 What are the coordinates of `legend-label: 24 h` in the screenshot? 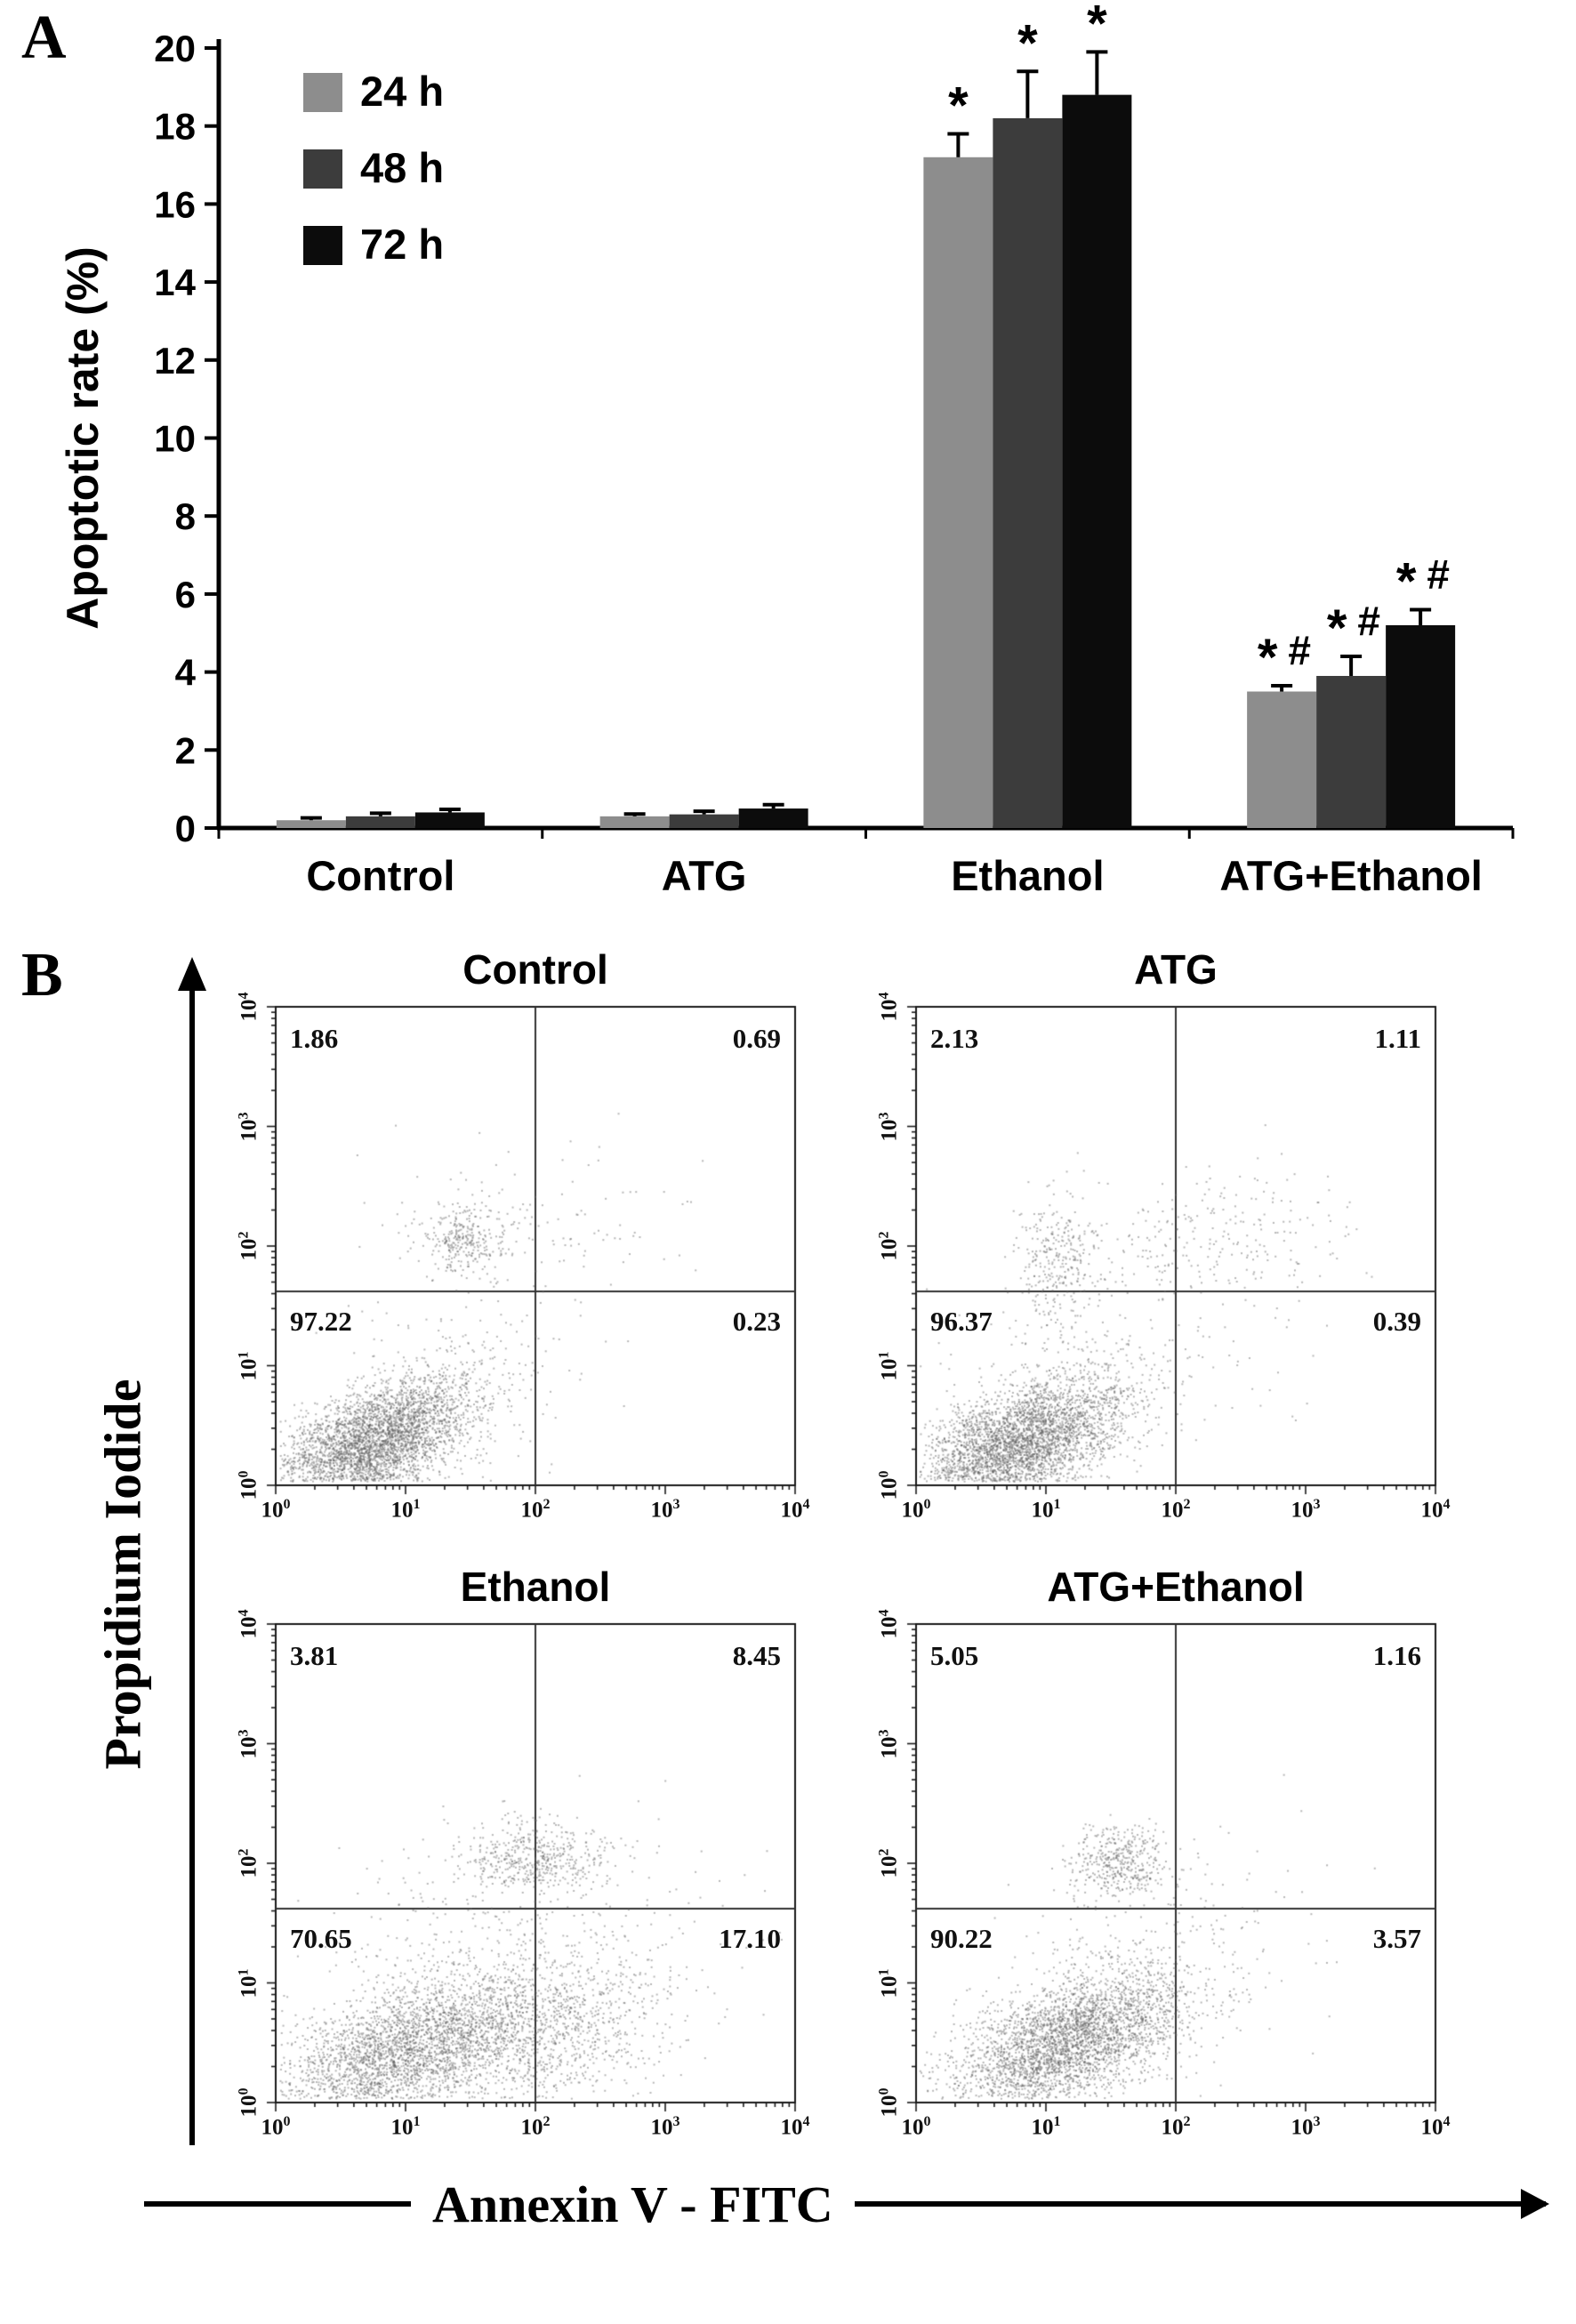 It's located at (402, 91).